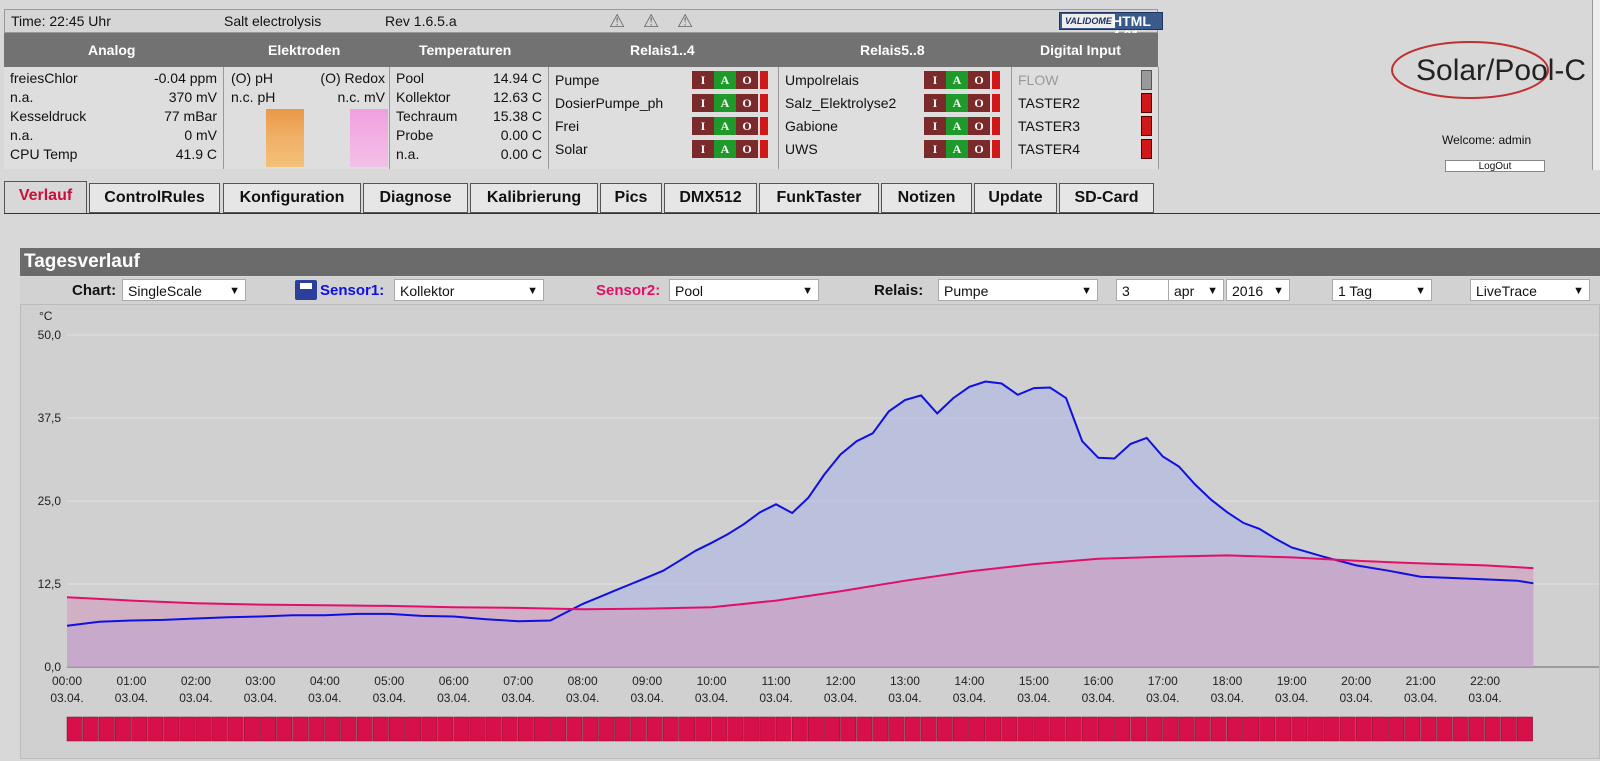 This screenshot has width=1600, height=761. I want to click on solar-pool-logo: Solar/Pool-C, so click(1495, 71).